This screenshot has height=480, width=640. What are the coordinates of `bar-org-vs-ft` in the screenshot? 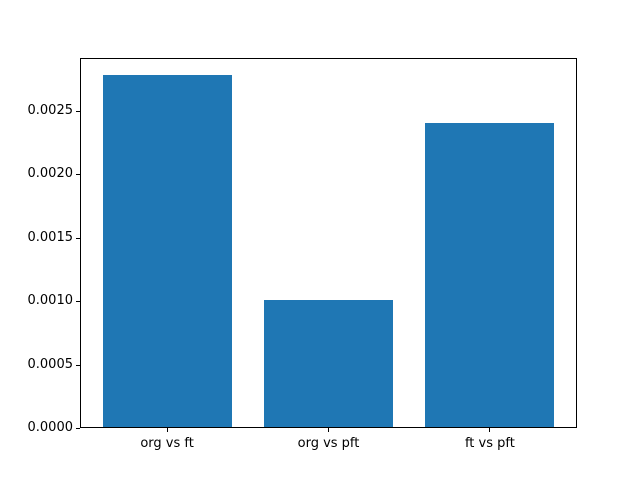 It's located at (167, 251).